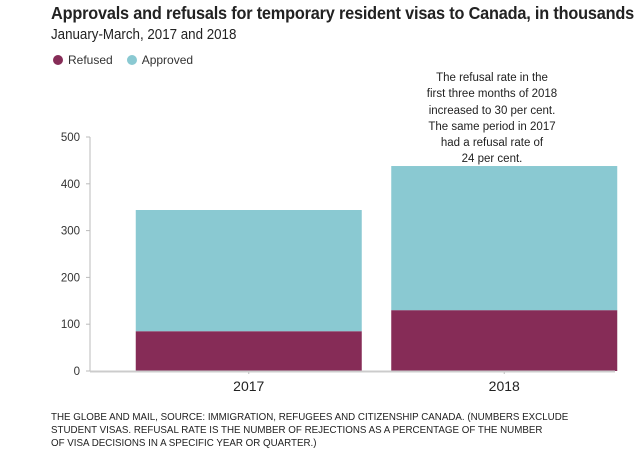 The height and width of the screenshot is (472, 638). Describe the element at coordinates (492, 78) in the screenshot. I see `annotation-line: The refusal rate in the` at that location.